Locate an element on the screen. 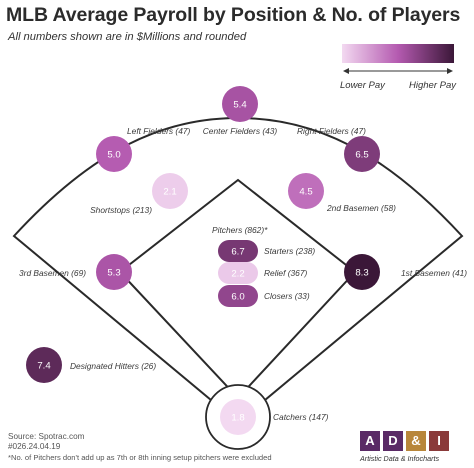 This screenshot has width=474, height=468. bubble-c is located at coordinates (238, 417).